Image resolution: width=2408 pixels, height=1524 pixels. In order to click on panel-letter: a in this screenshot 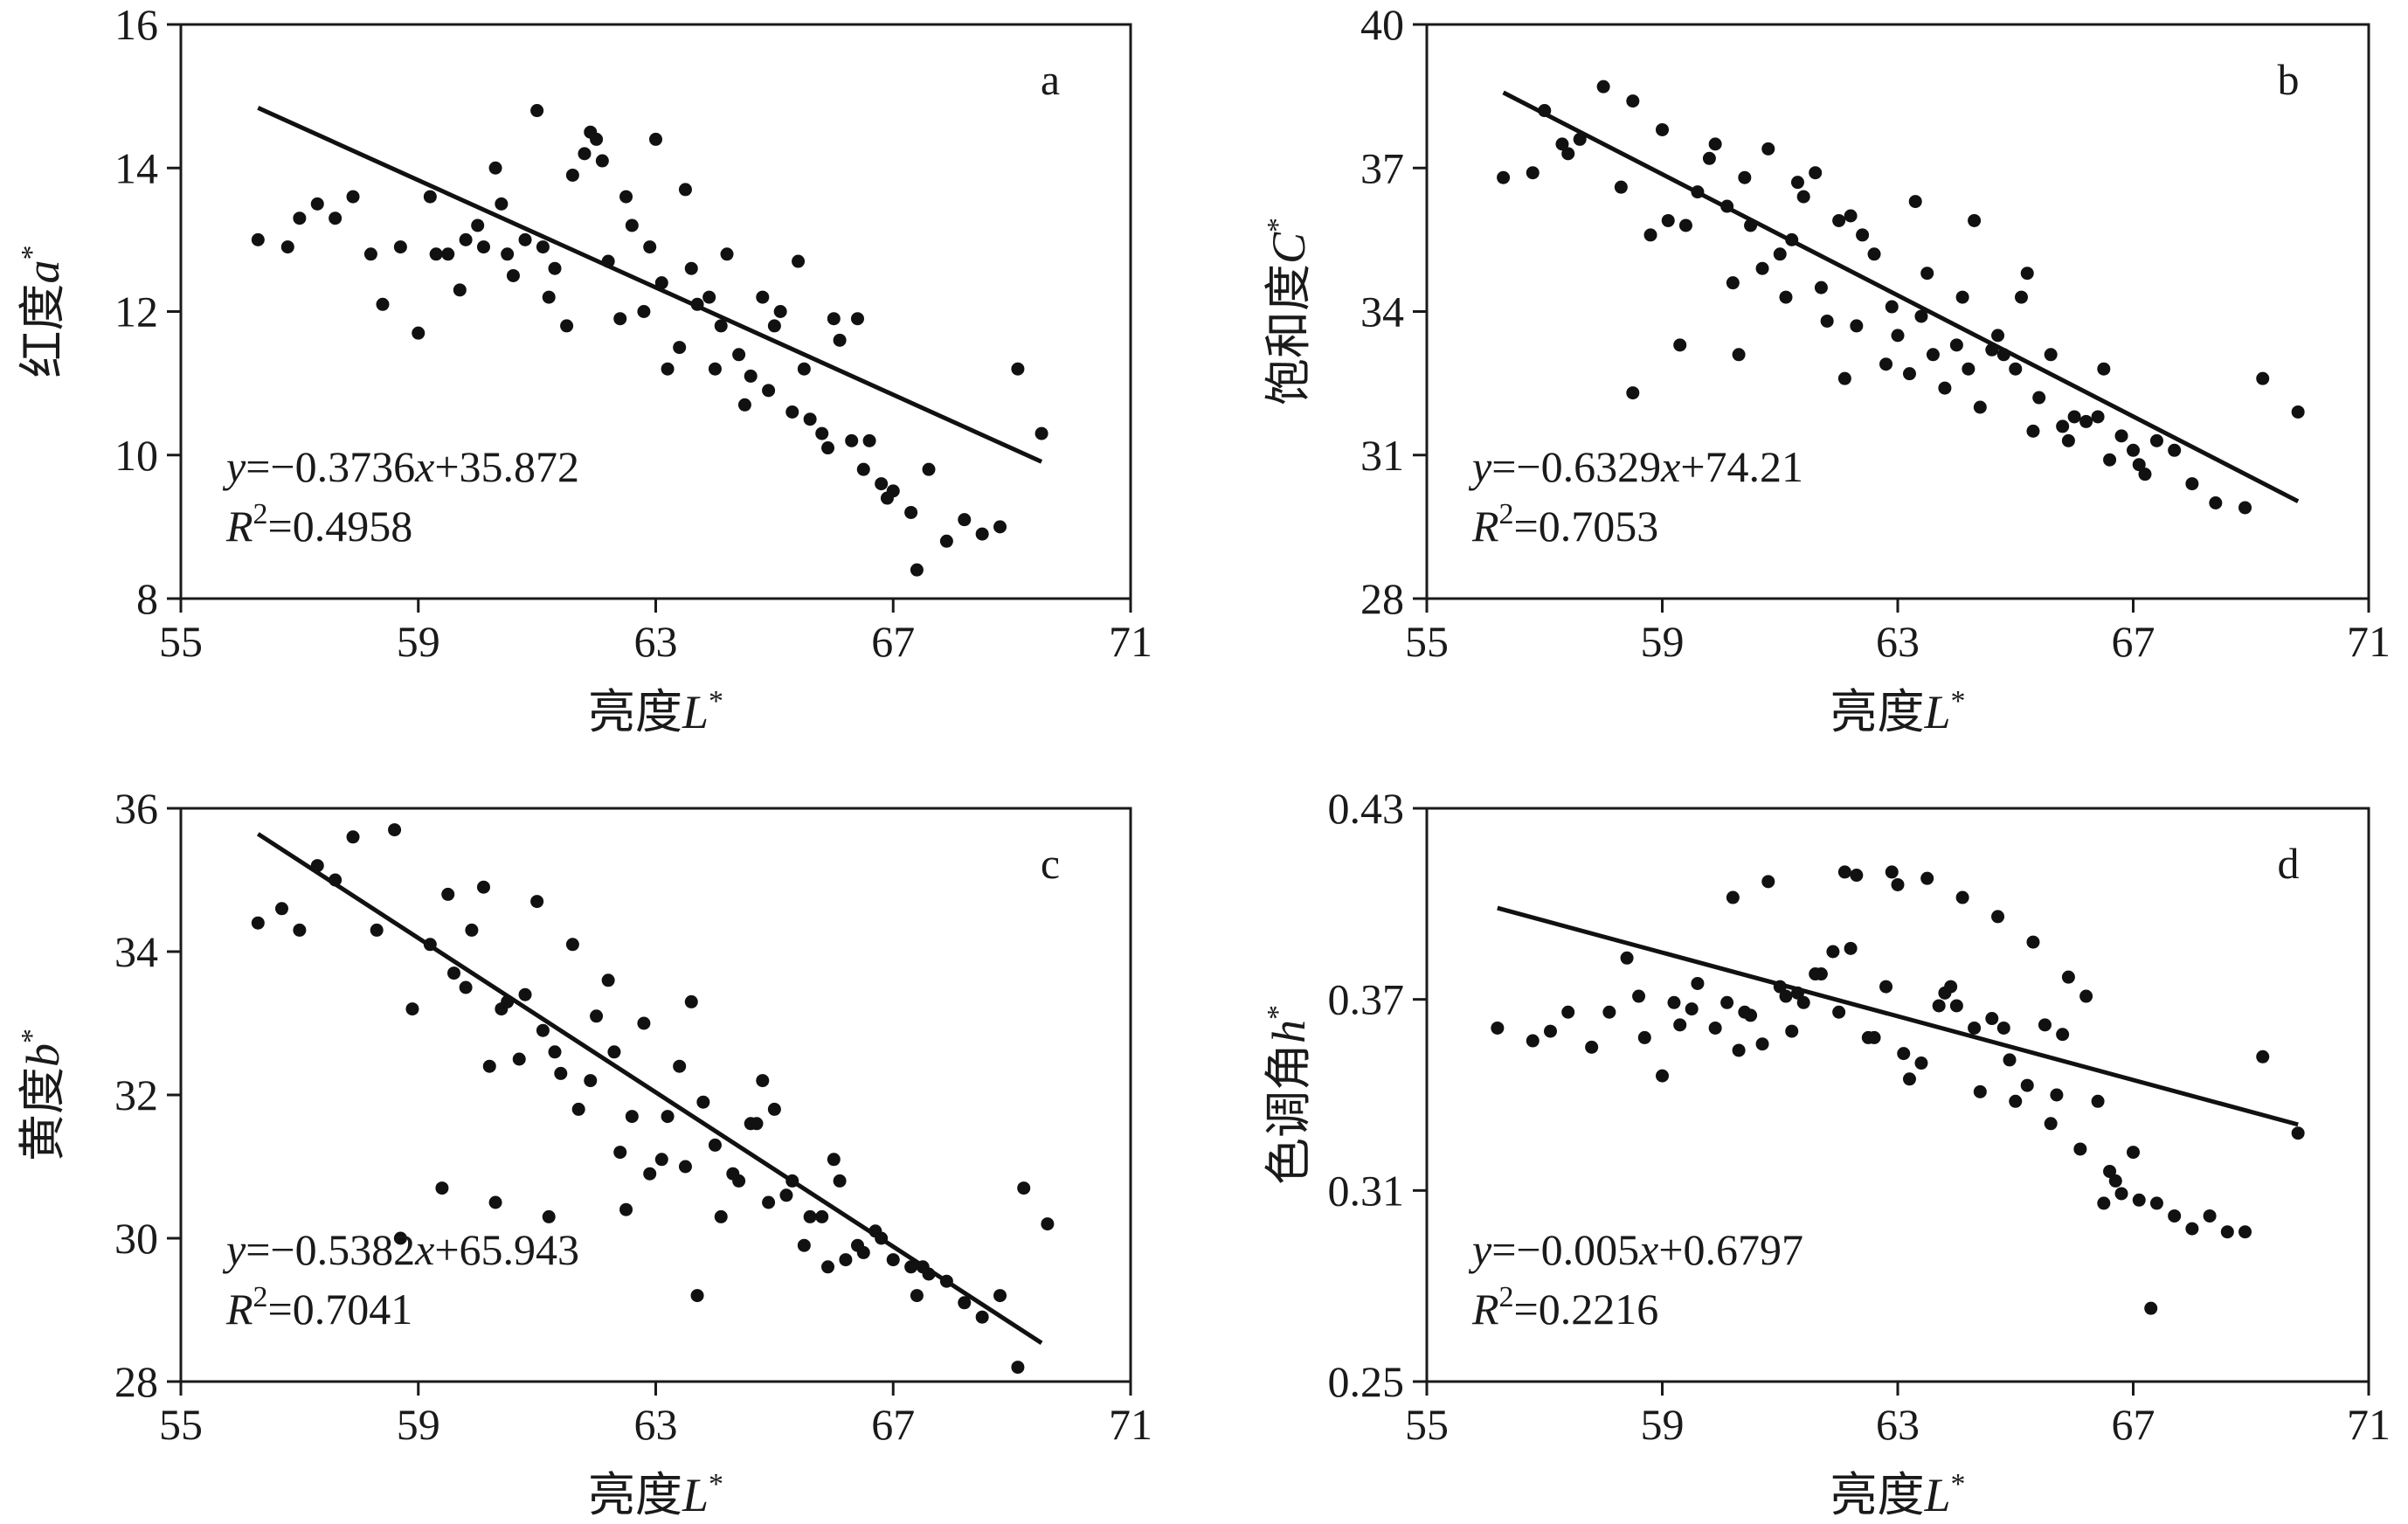, I will do `click(1050, 80)`.